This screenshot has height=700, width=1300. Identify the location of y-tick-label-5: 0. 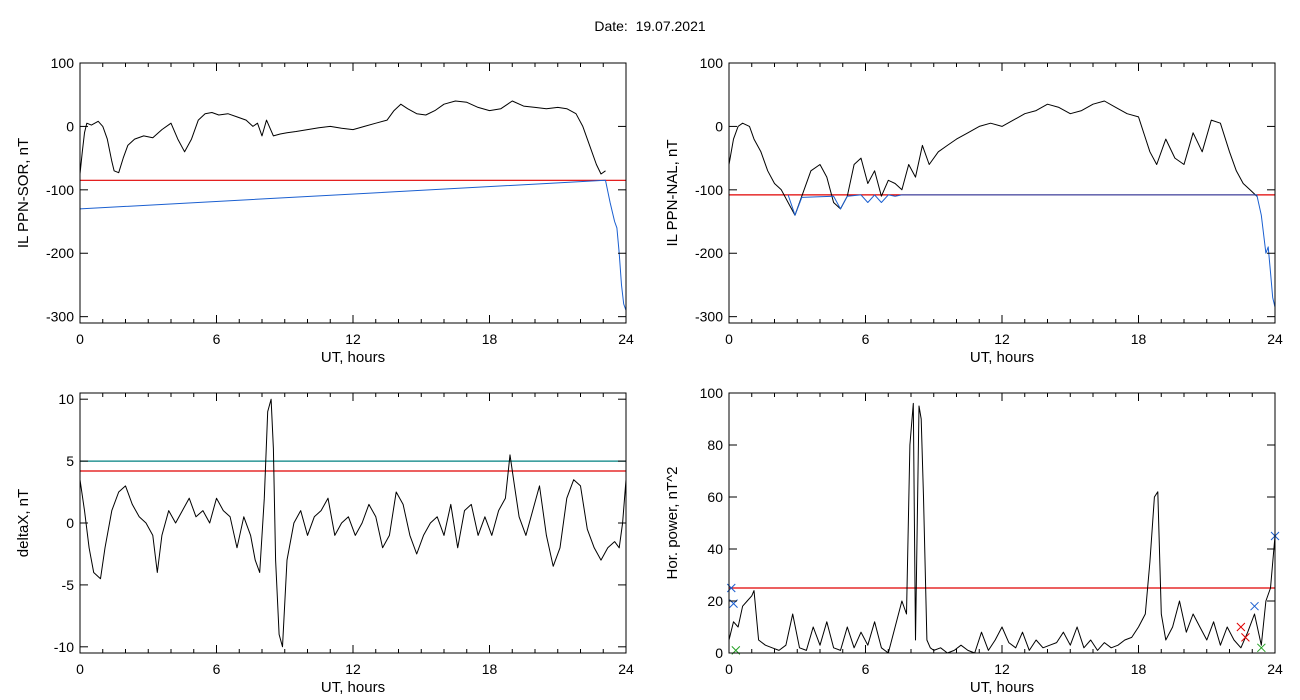
(719, 653).